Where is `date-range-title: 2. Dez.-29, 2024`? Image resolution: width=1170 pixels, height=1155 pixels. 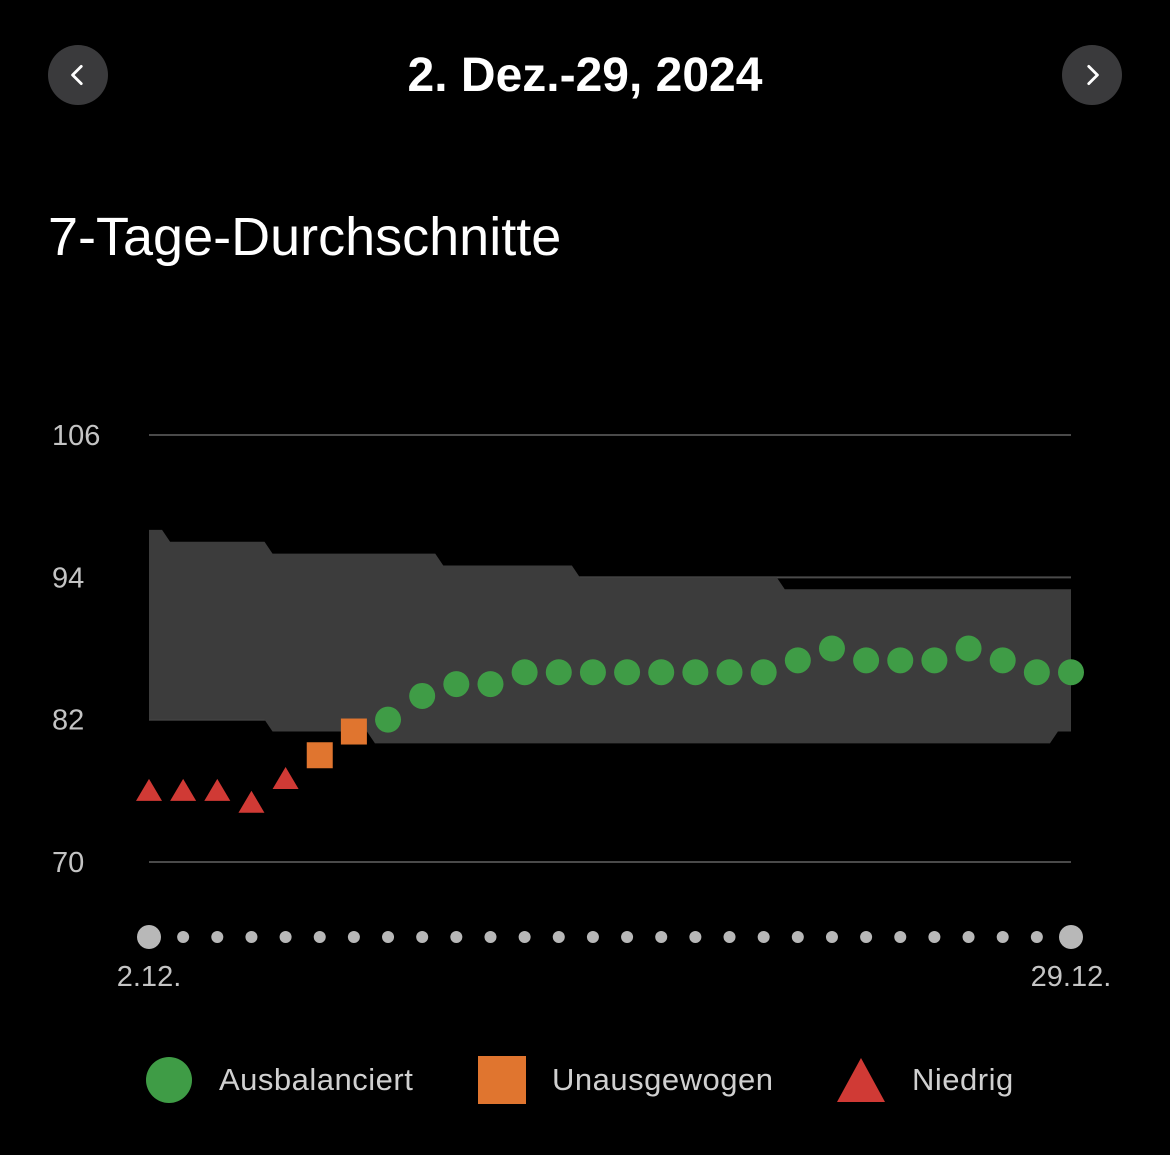
date-range-title: 2. Dez.-29, 2024 is located at coordinates (585, 75).